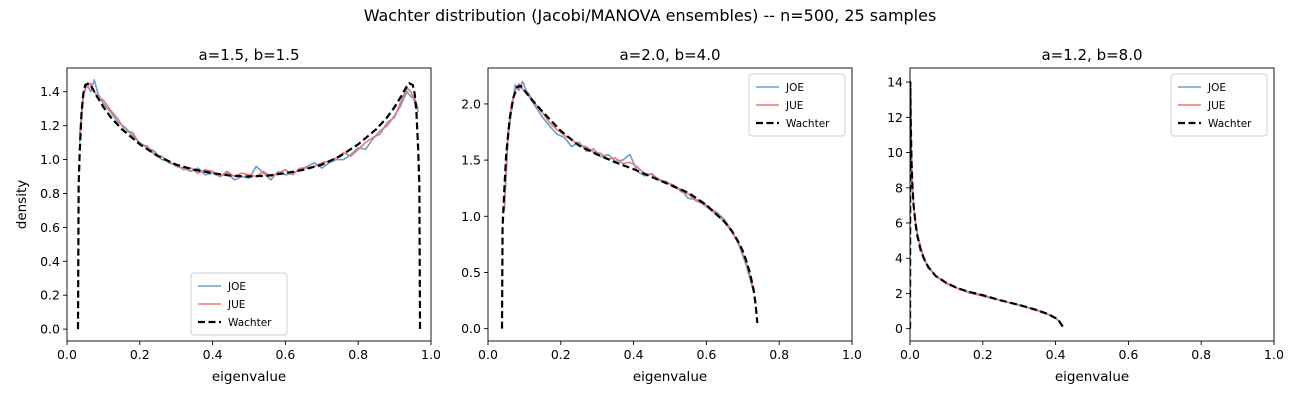 The height and width of the screenshot is (400, 1300). What do you see at coordinates (471, 216) in the screenshot?
I see `panel-2-ytick-label: 1.0` at bounding box center [471, 216].